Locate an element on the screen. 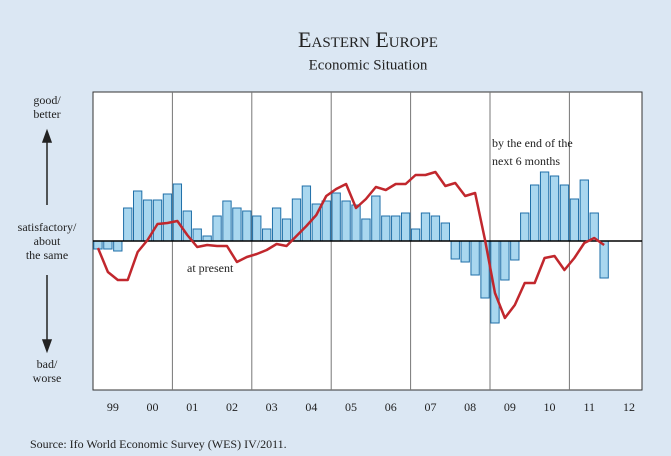 The image size is (671, 456). label-line: satisfactory/ is located at coordinates (47, 227).